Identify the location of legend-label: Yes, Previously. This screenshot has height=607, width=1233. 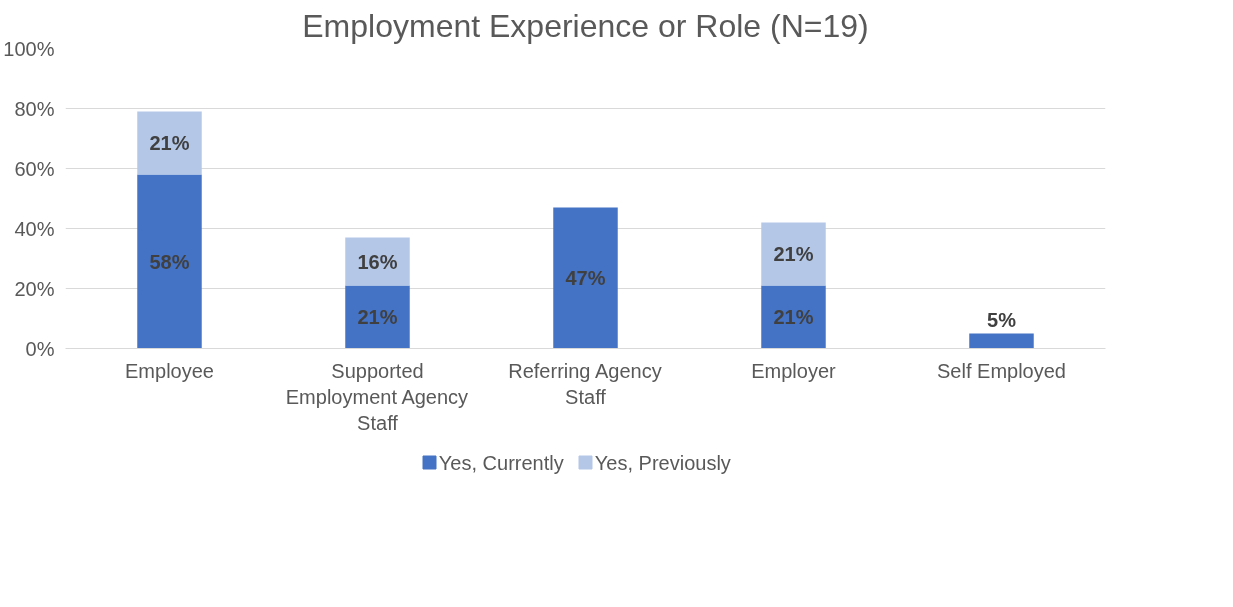
(662, 462).